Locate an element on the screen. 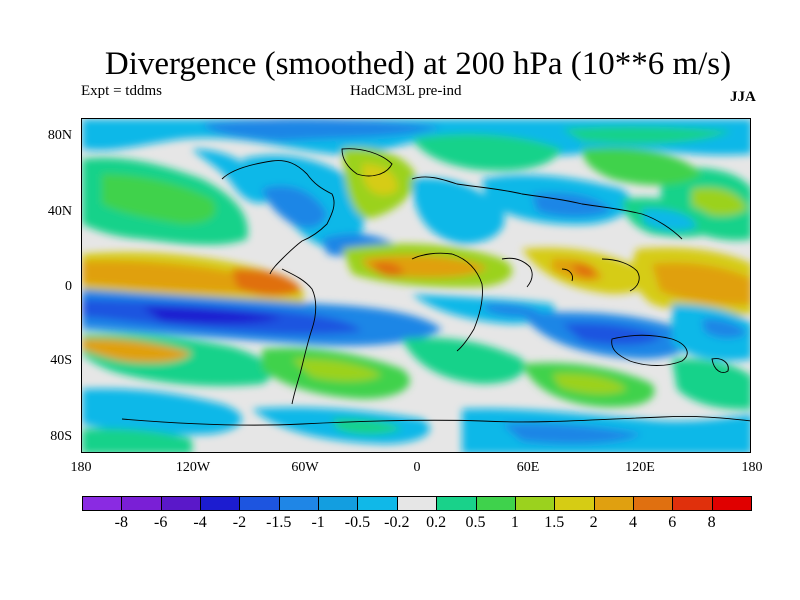 The image size is (800, 600). lon-tick-120W: 120W is located at coordinates (193, 467).